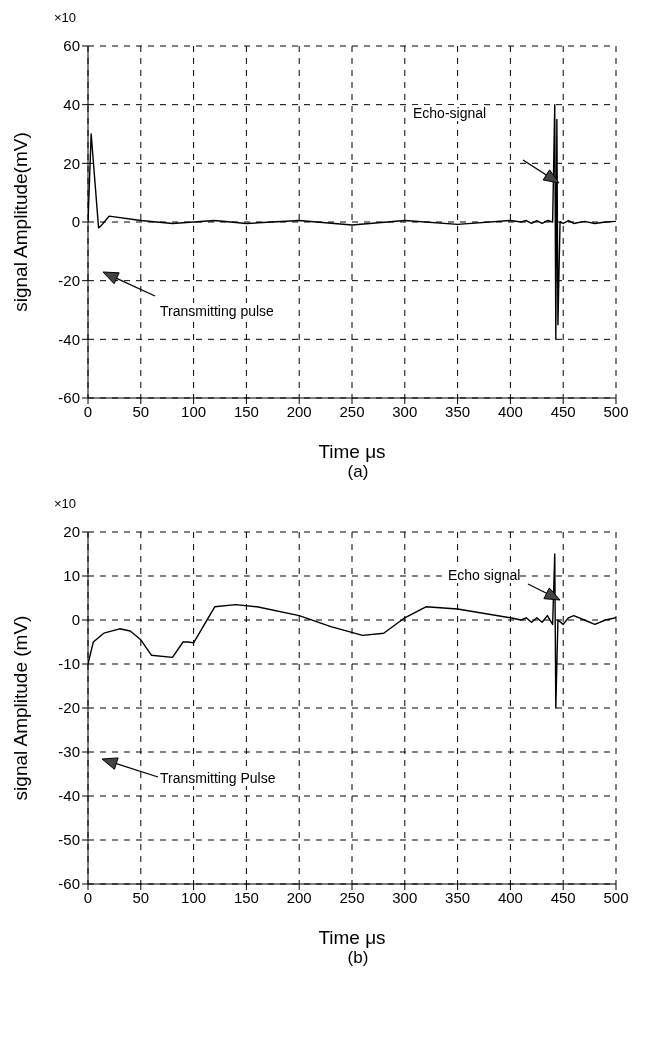 The height and width of the screenshot is (1049, 651). What do you see at coordinates (484, 575) in the screenshot?
I see `annotation: Echo signal` at bounding box center [484, 575].